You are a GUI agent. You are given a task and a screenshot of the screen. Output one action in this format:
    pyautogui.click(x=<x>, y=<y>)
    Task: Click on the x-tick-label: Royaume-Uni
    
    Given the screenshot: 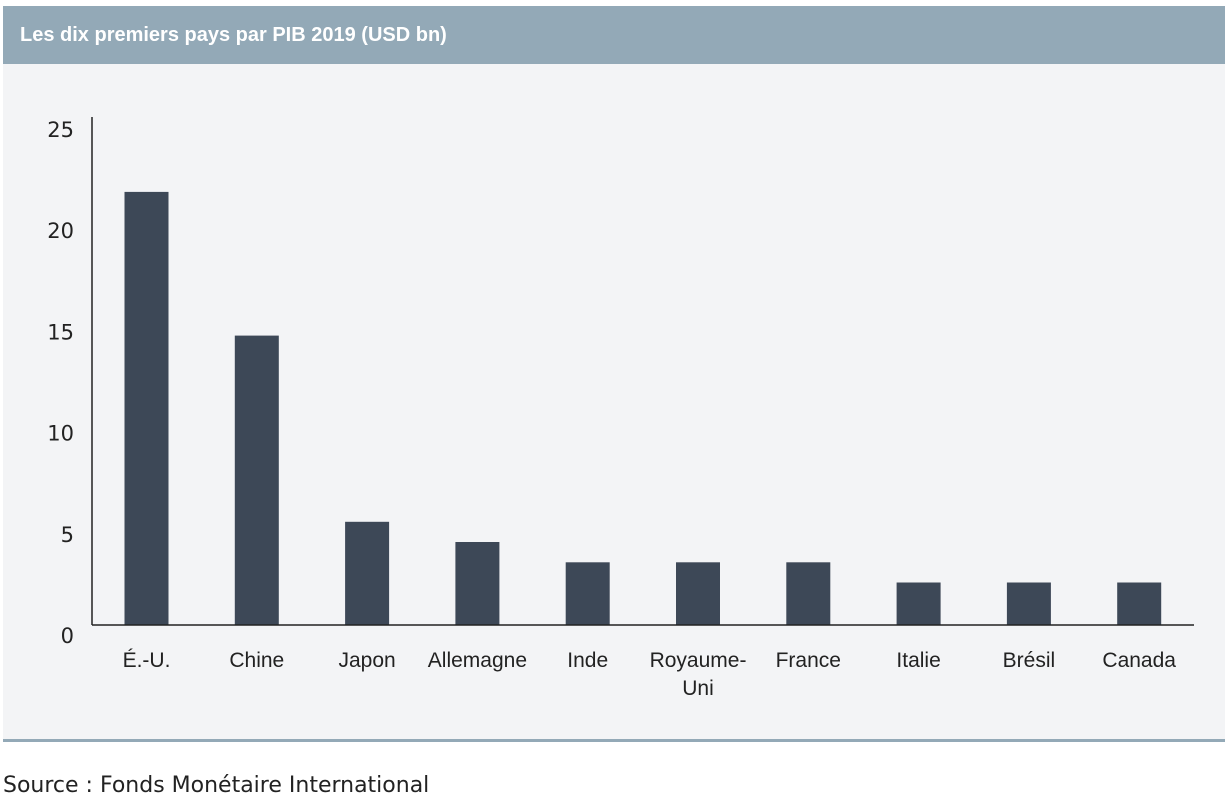 What is the action you would take?
    pyautogui.click(x=698, y=674)
    